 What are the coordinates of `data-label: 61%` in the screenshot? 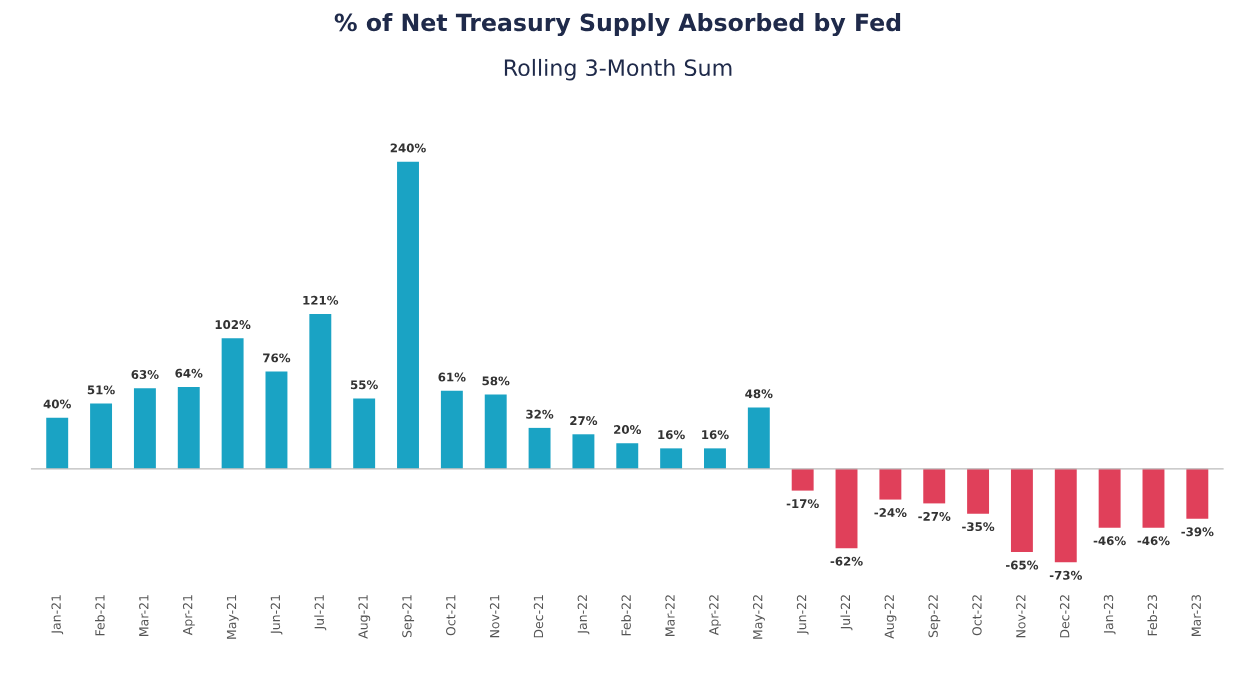 It's located at (452, 377).